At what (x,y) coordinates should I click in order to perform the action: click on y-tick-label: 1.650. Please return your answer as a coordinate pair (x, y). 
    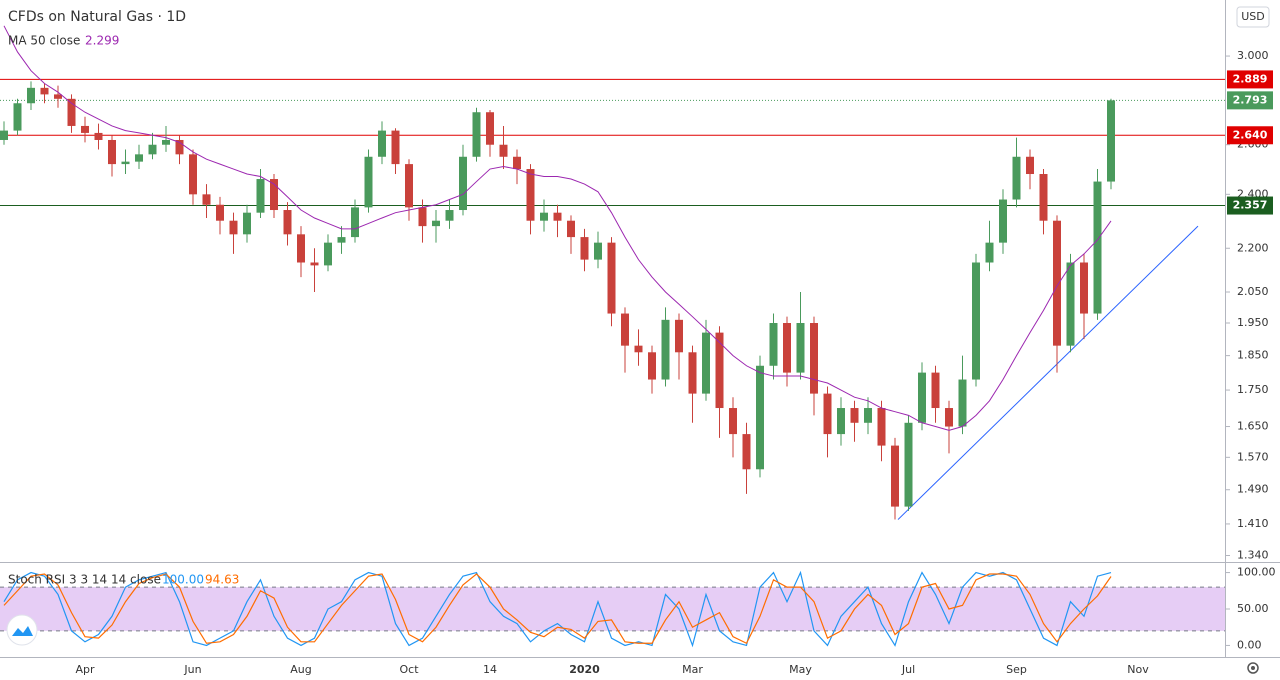
    Looking at the image, I should click on (1253, 426).